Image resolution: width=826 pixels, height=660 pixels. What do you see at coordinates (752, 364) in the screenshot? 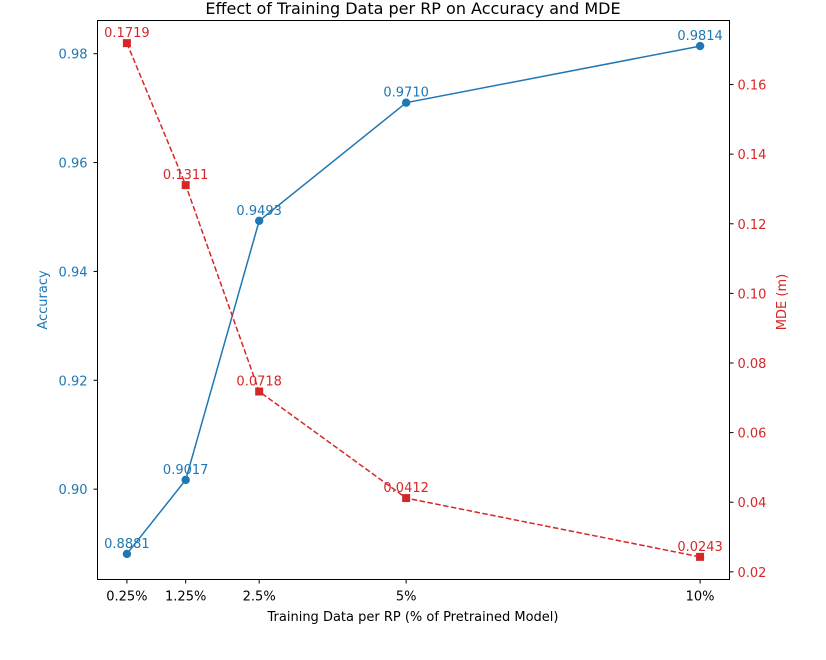
I see `y-tick-label-right: 0.08` at bounding box center [752, 364].